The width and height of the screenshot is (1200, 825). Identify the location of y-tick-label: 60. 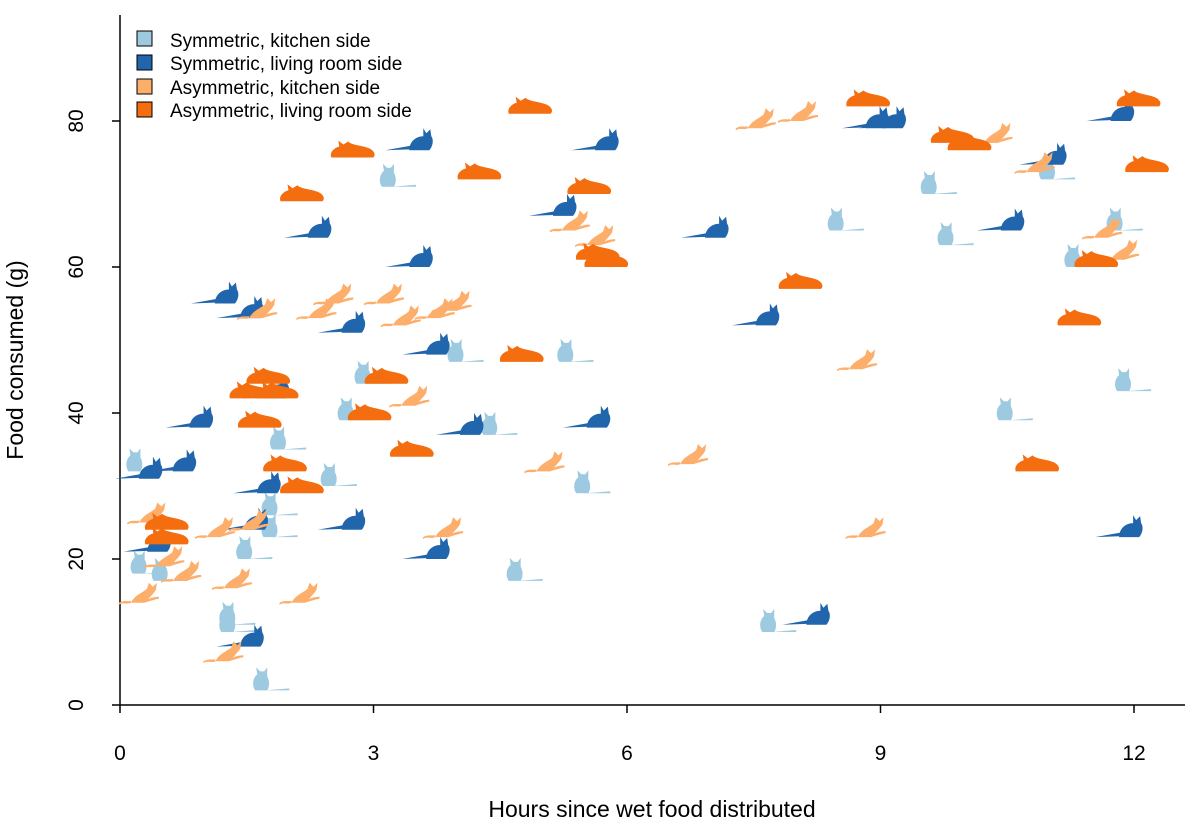
(76, 266).